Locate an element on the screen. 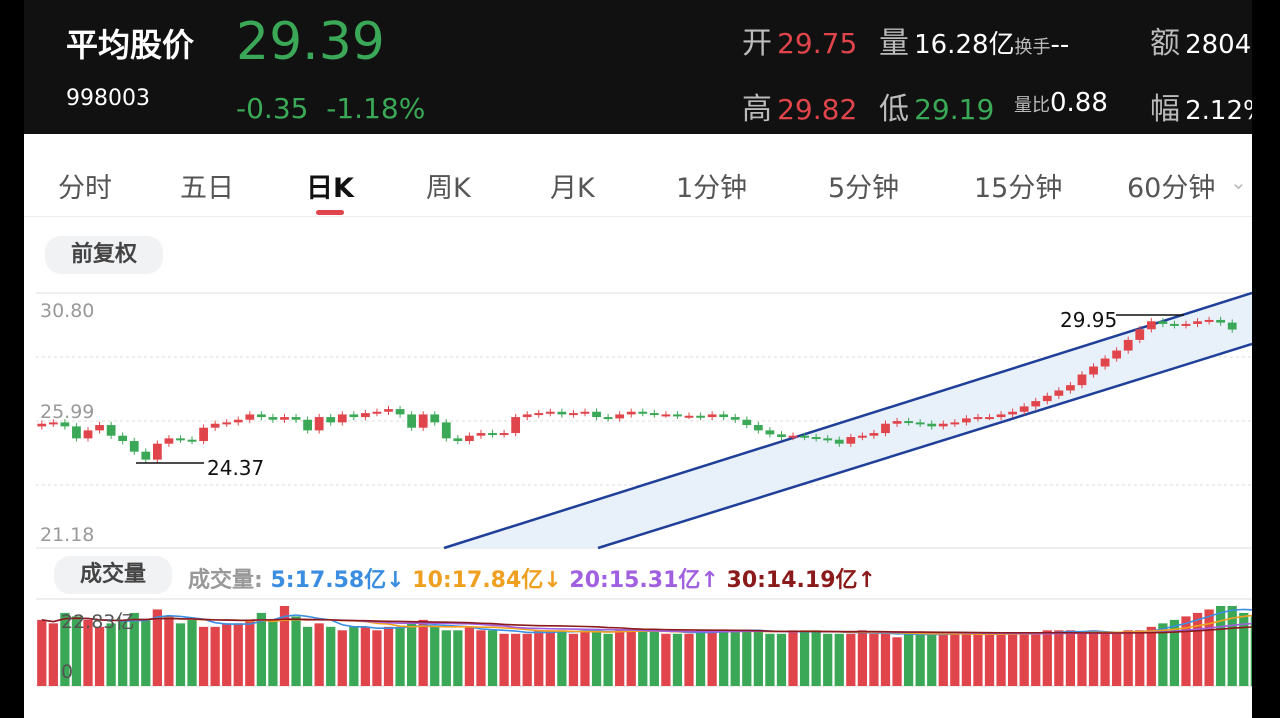 The image size is (1280, 718). amount-label: 额 is located at coordinates (1165, 43).